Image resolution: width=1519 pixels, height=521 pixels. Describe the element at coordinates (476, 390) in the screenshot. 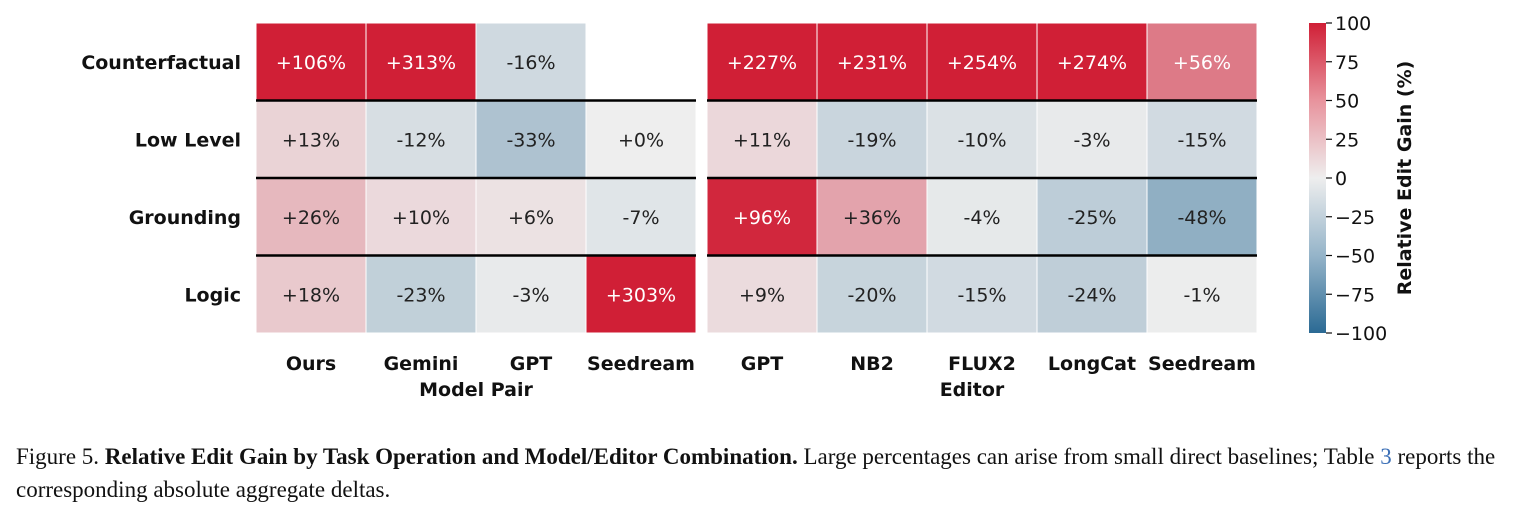

I see `x-axis-label: Model Pair` at that location.